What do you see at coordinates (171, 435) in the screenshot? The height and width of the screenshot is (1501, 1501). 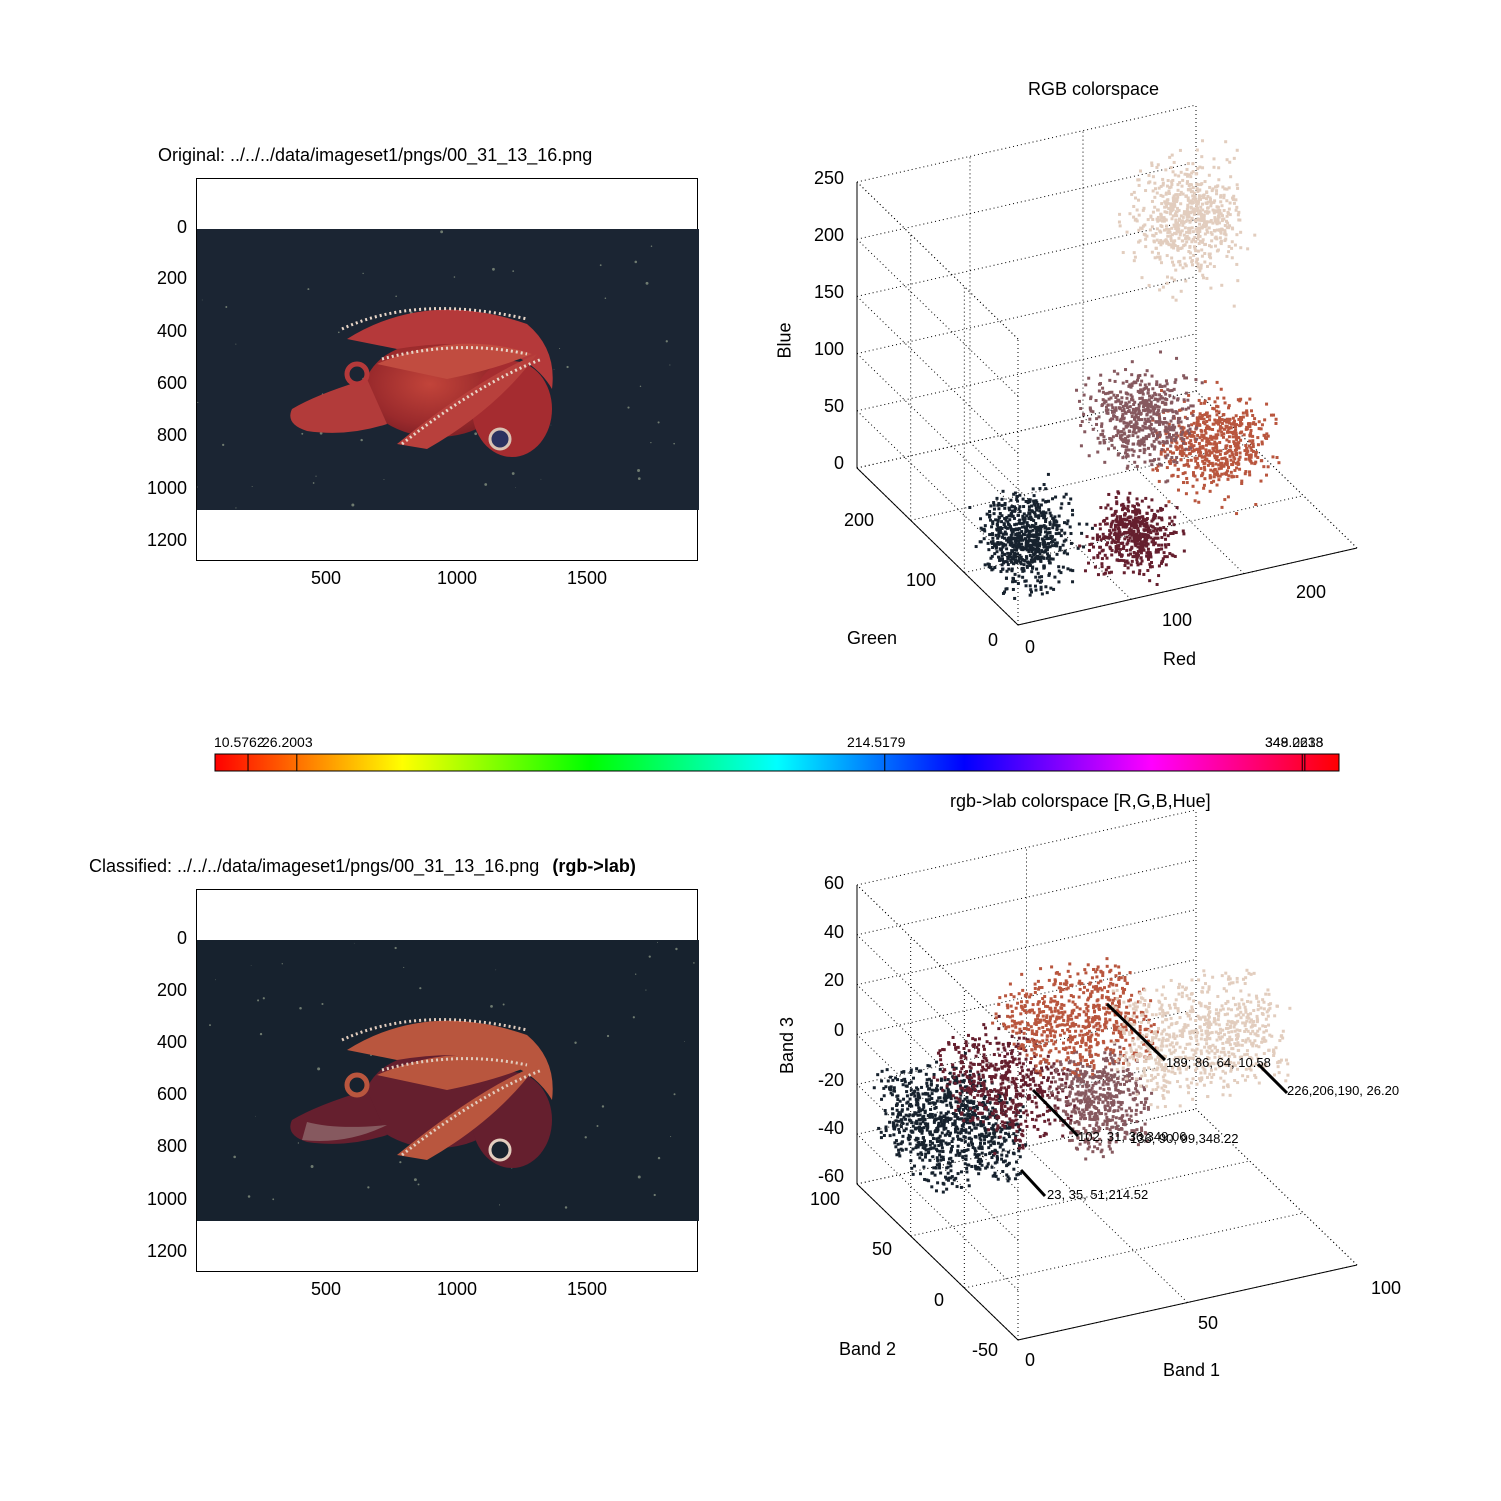 I see `ytick: 800` at bounding box center [171, 435].